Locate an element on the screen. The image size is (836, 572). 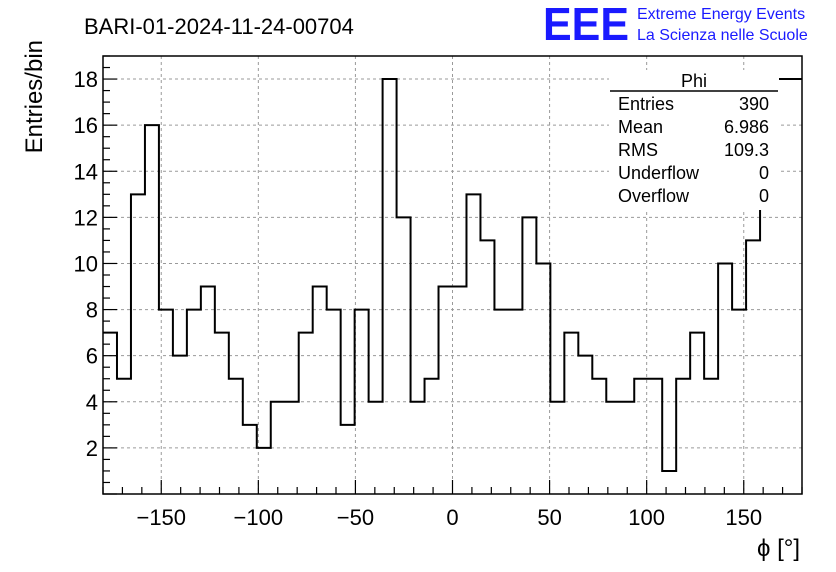
y-tick-label: 18 is located at coordinates (86, 79).